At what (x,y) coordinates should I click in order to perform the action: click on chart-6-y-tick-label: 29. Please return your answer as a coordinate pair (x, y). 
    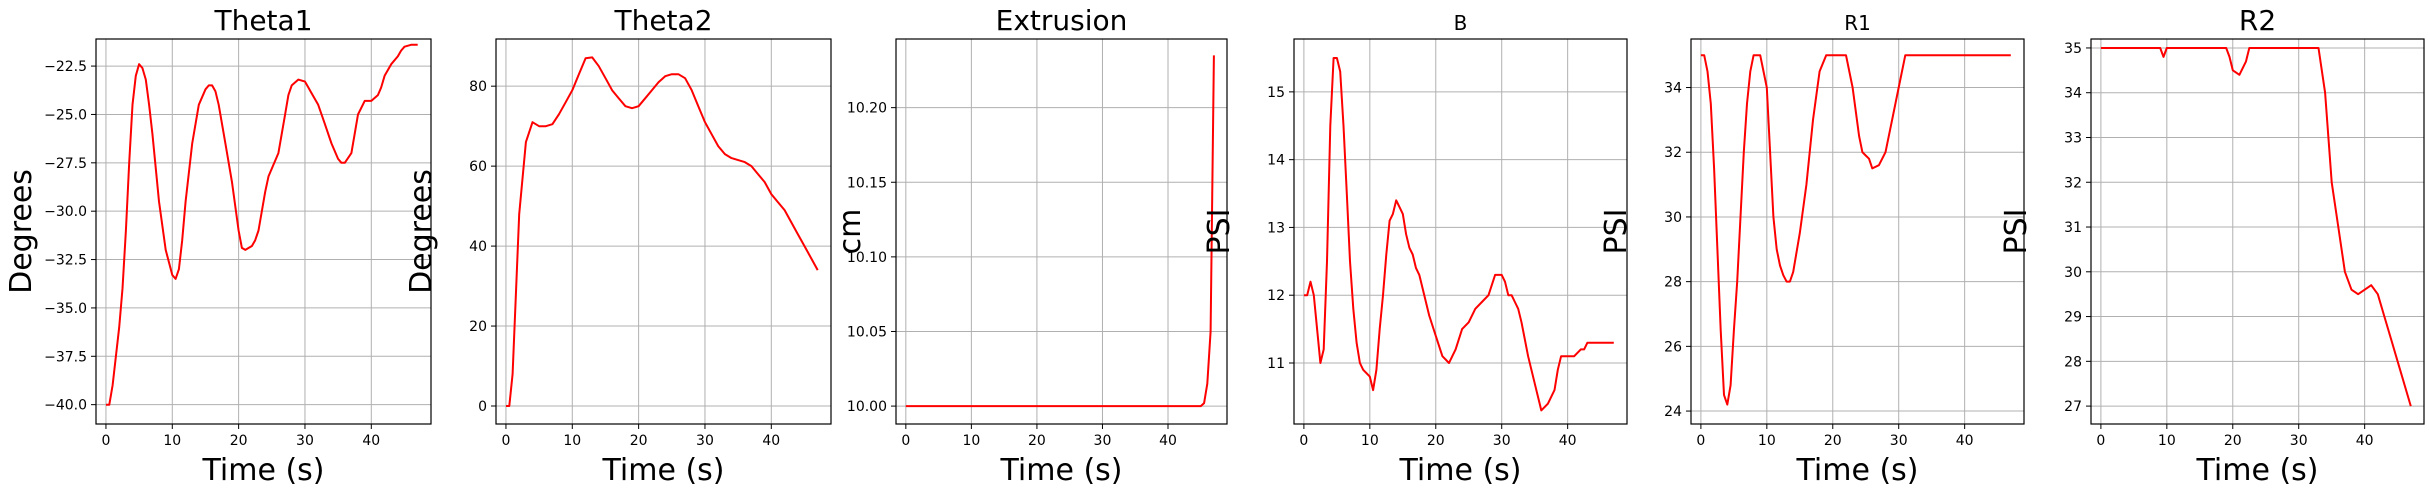
    Looking at the image, I should click on (2073, 318).